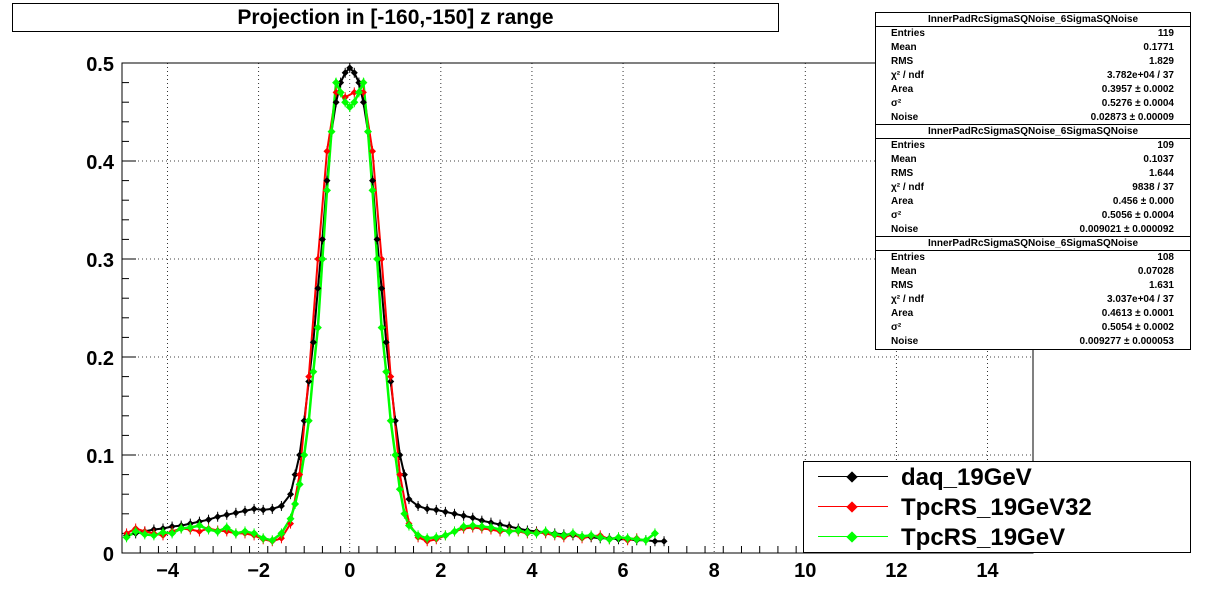 The image size is (1216, 615). Describe the element at coordinates (1158, 47) in the screenshot. I see `stats-value: 0.1771` at that location.